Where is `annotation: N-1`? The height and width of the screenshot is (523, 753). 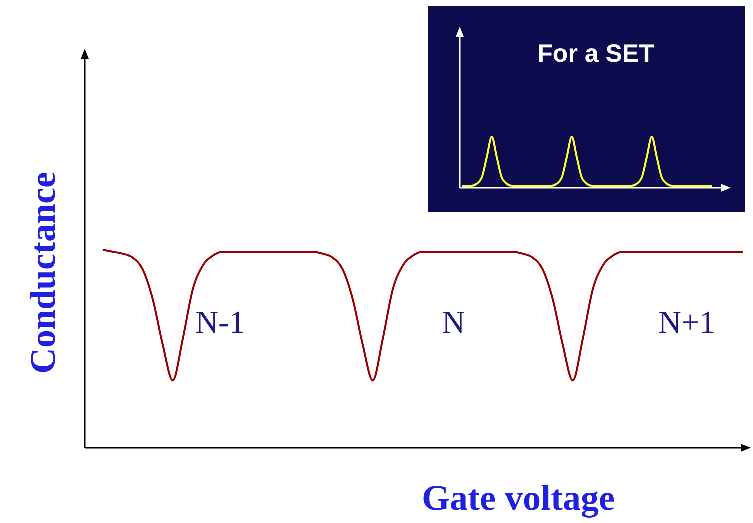 annotation: N-1 is located at coordinates (220, 322).